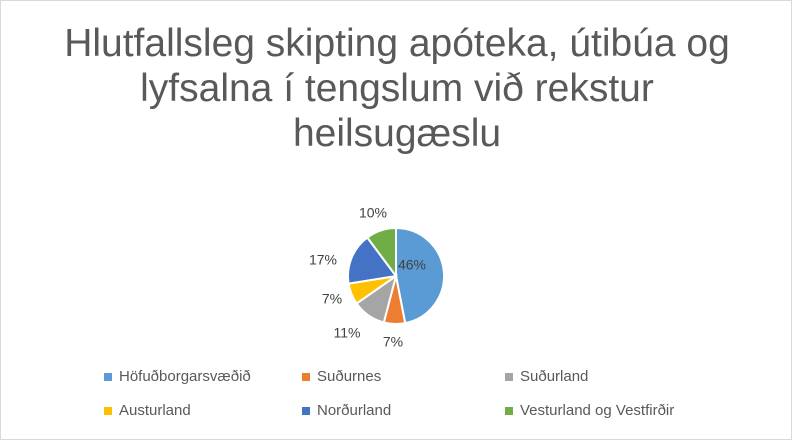  Describe the element at coordinates (323, 260) in the screenshot. I see `data-label: 17%` at that location.